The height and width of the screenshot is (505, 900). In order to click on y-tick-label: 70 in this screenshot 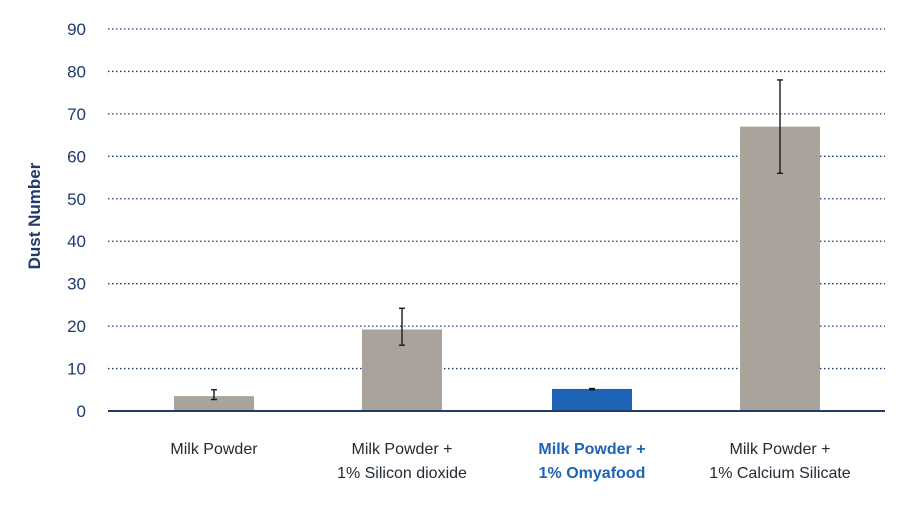, I will do `click(76, 114)`.